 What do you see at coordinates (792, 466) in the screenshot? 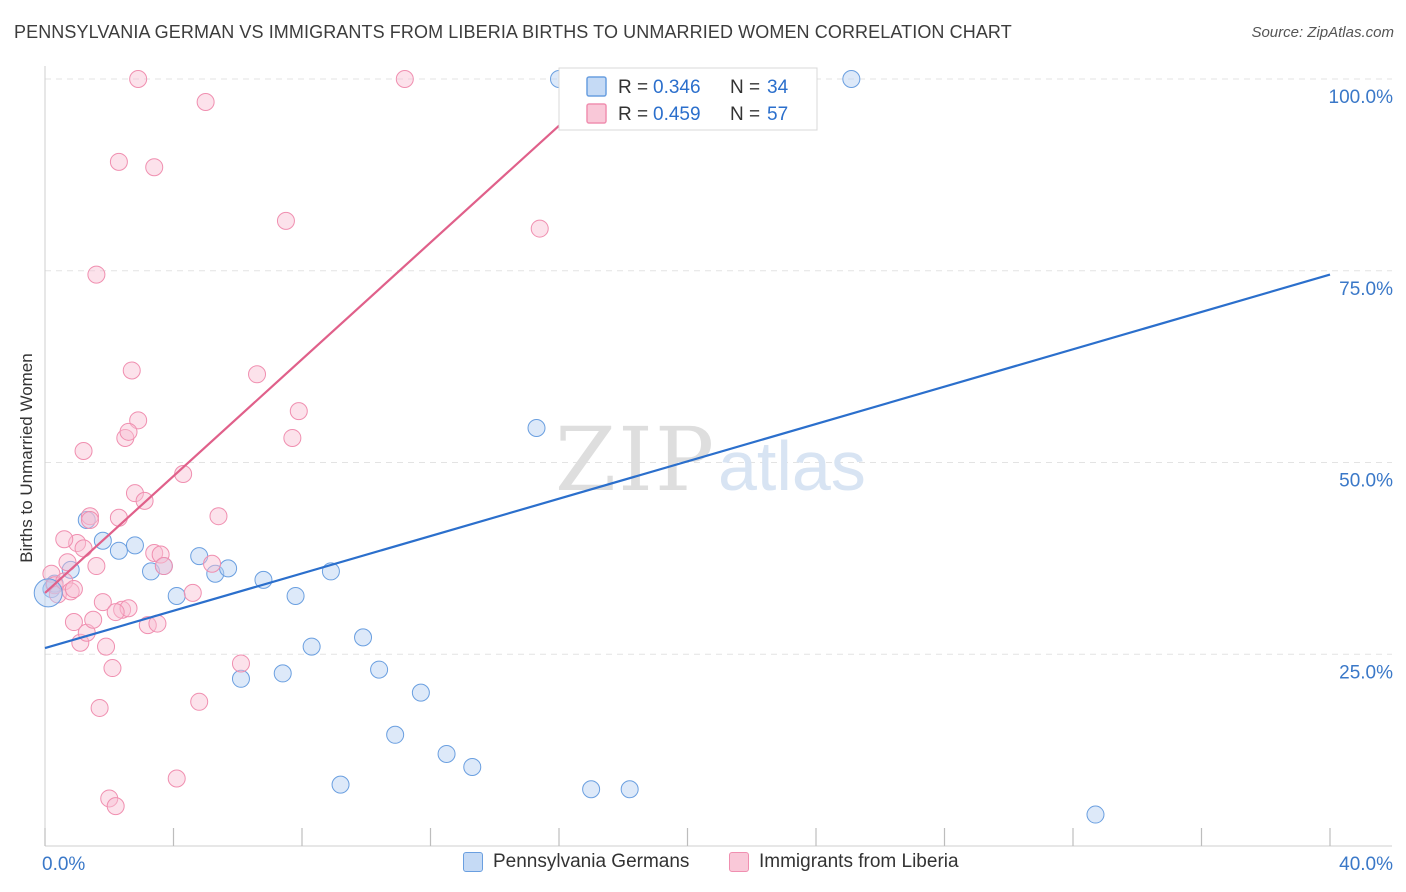
I see `watermark-atlas: atlas` at bounding box center [792, 466].